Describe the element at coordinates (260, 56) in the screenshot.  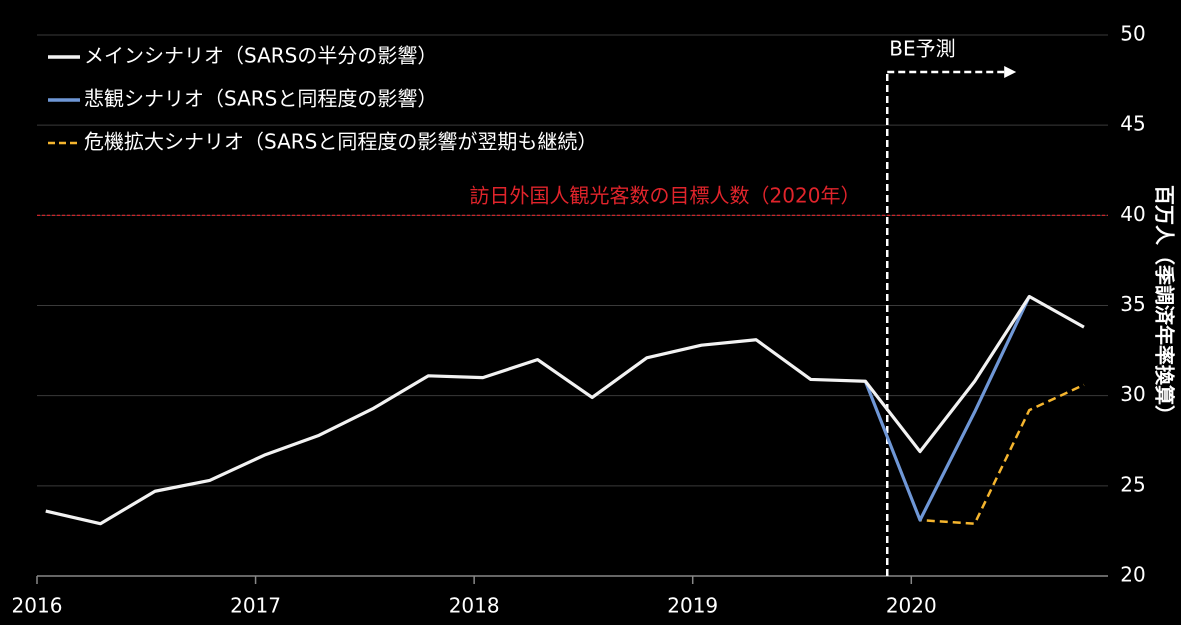
I see `legend-label: メインシナリオ（SARSの半分の影響）` at that location.